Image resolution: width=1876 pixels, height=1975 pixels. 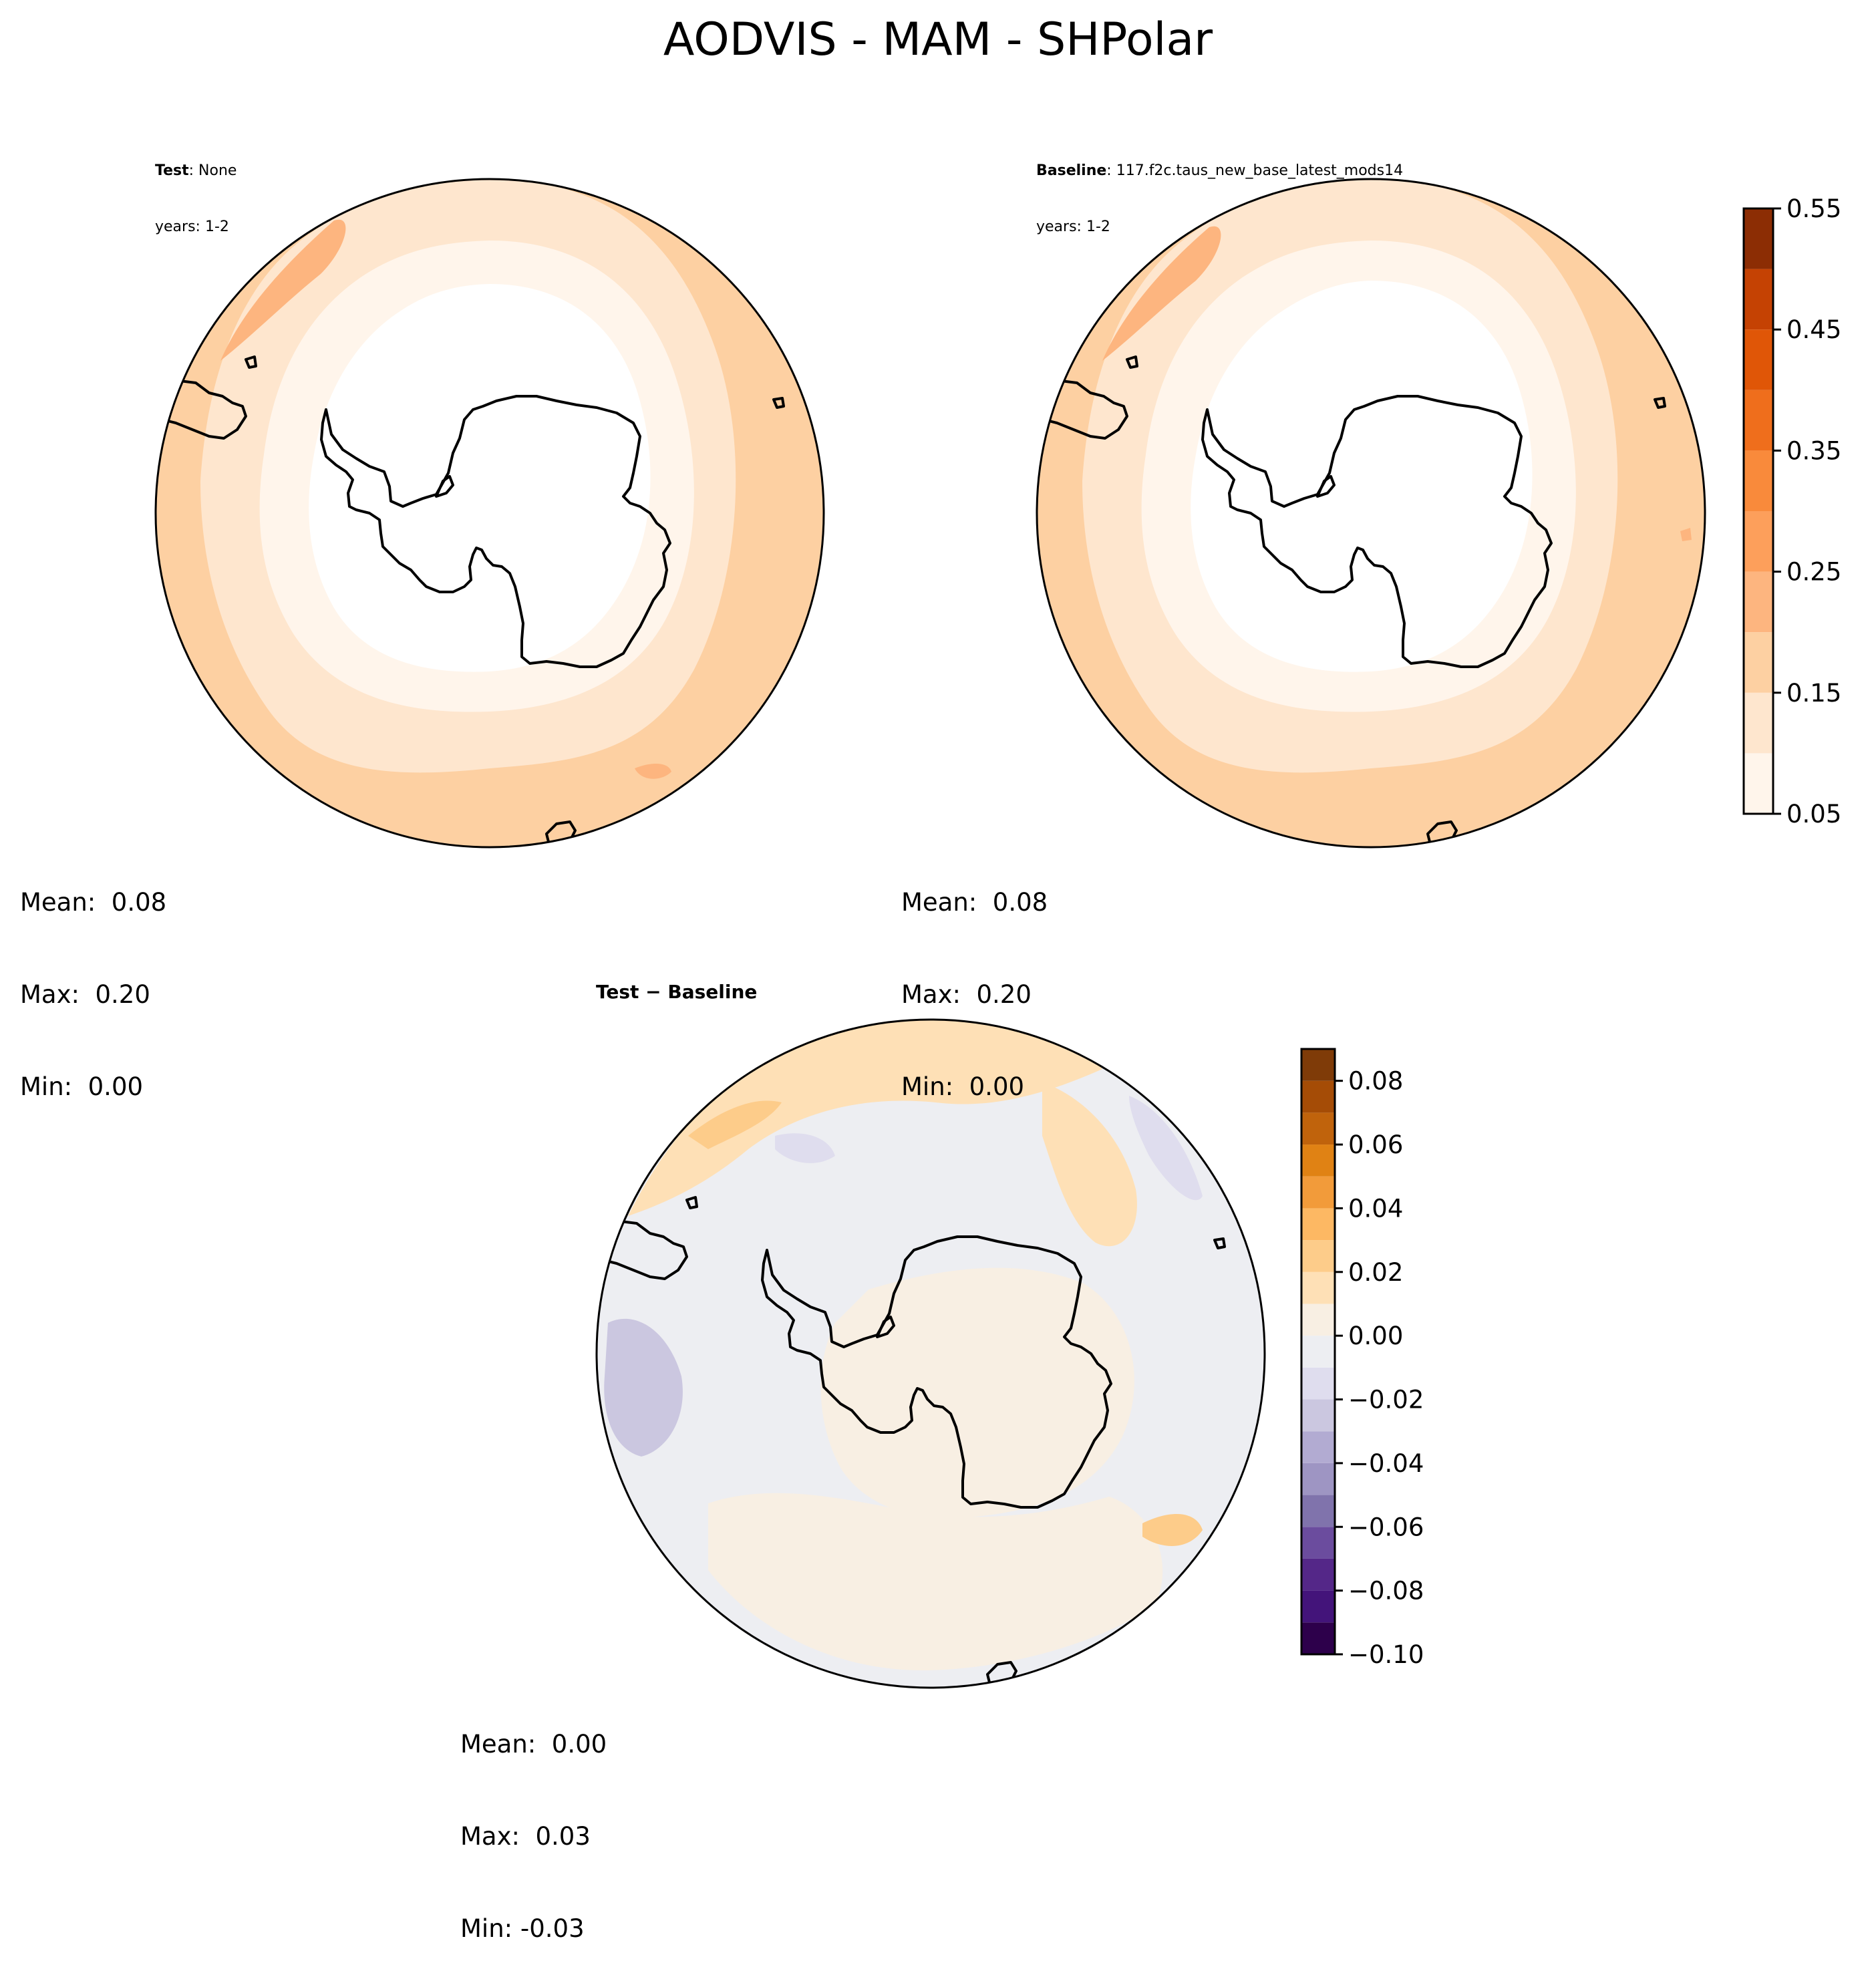 What do you see at coordinates (525, 1836) in the screenshot?
I see `diff-stat-max: Max: 0.03` at bounding box center [525, 1836].